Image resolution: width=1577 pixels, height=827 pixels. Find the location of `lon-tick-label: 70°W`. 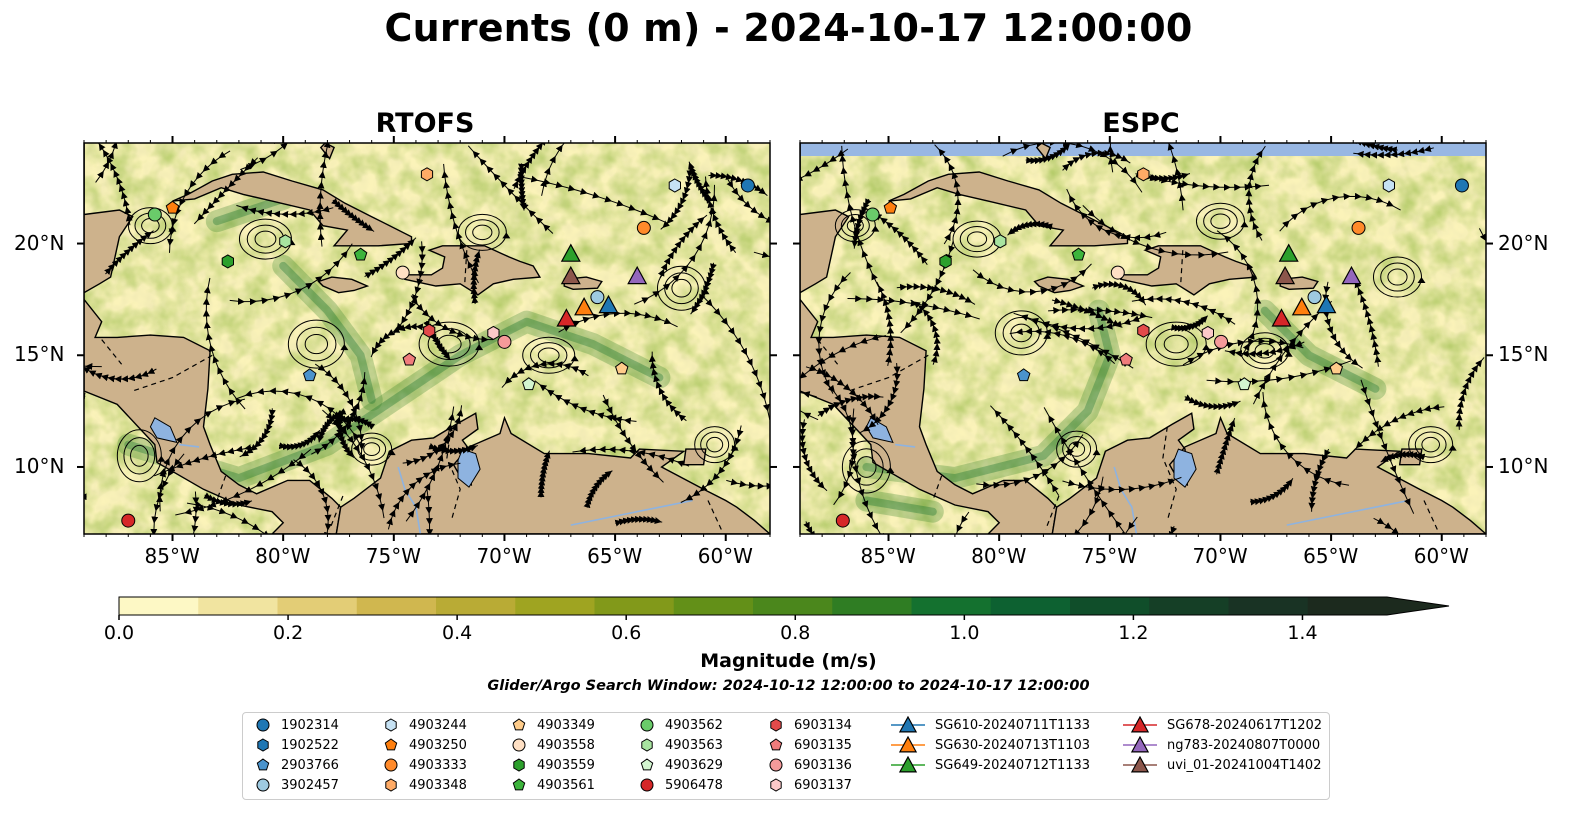

lon-tick-label: 70°W is located at coordinates (504, 556).